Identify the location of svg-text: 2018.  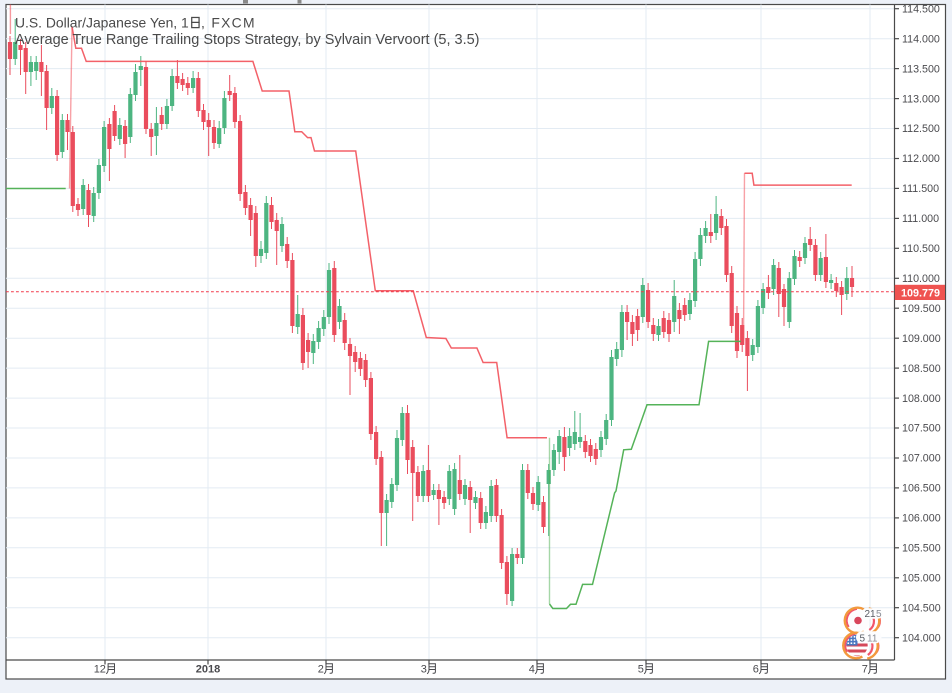
(208, 670).